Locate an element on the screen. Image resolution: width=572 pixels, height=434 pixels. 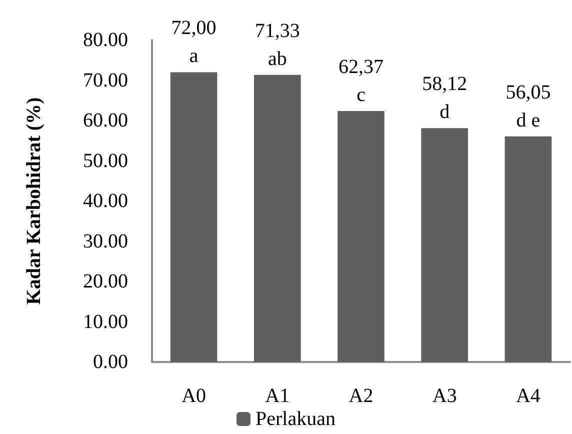
annotation: ab is located at coordinates (277, 59).